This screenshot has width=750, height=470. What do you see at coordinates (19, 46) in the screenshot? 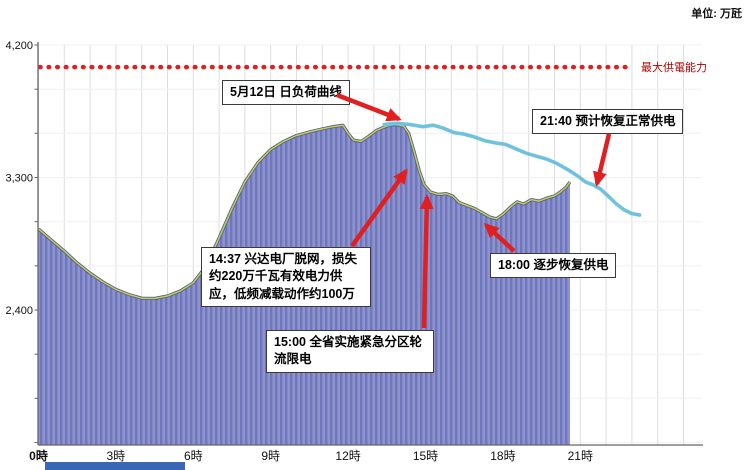
I see `svg-text: 4,200` at bounding box center [19, 46].